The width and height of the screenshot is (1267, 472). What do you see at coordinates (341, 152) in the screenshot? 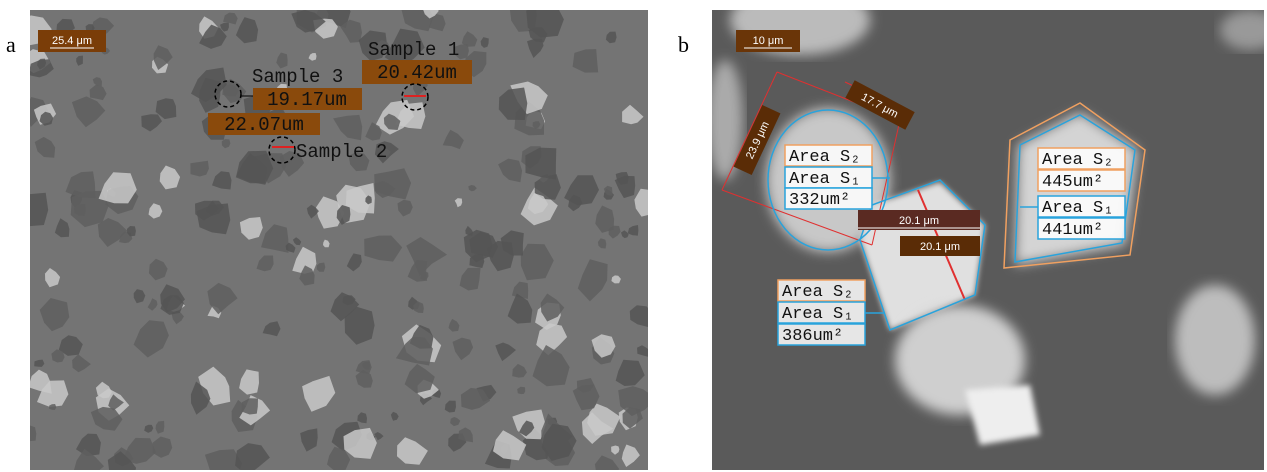
I see `sample-name: Sample 2` at bounding box center [341, 152].